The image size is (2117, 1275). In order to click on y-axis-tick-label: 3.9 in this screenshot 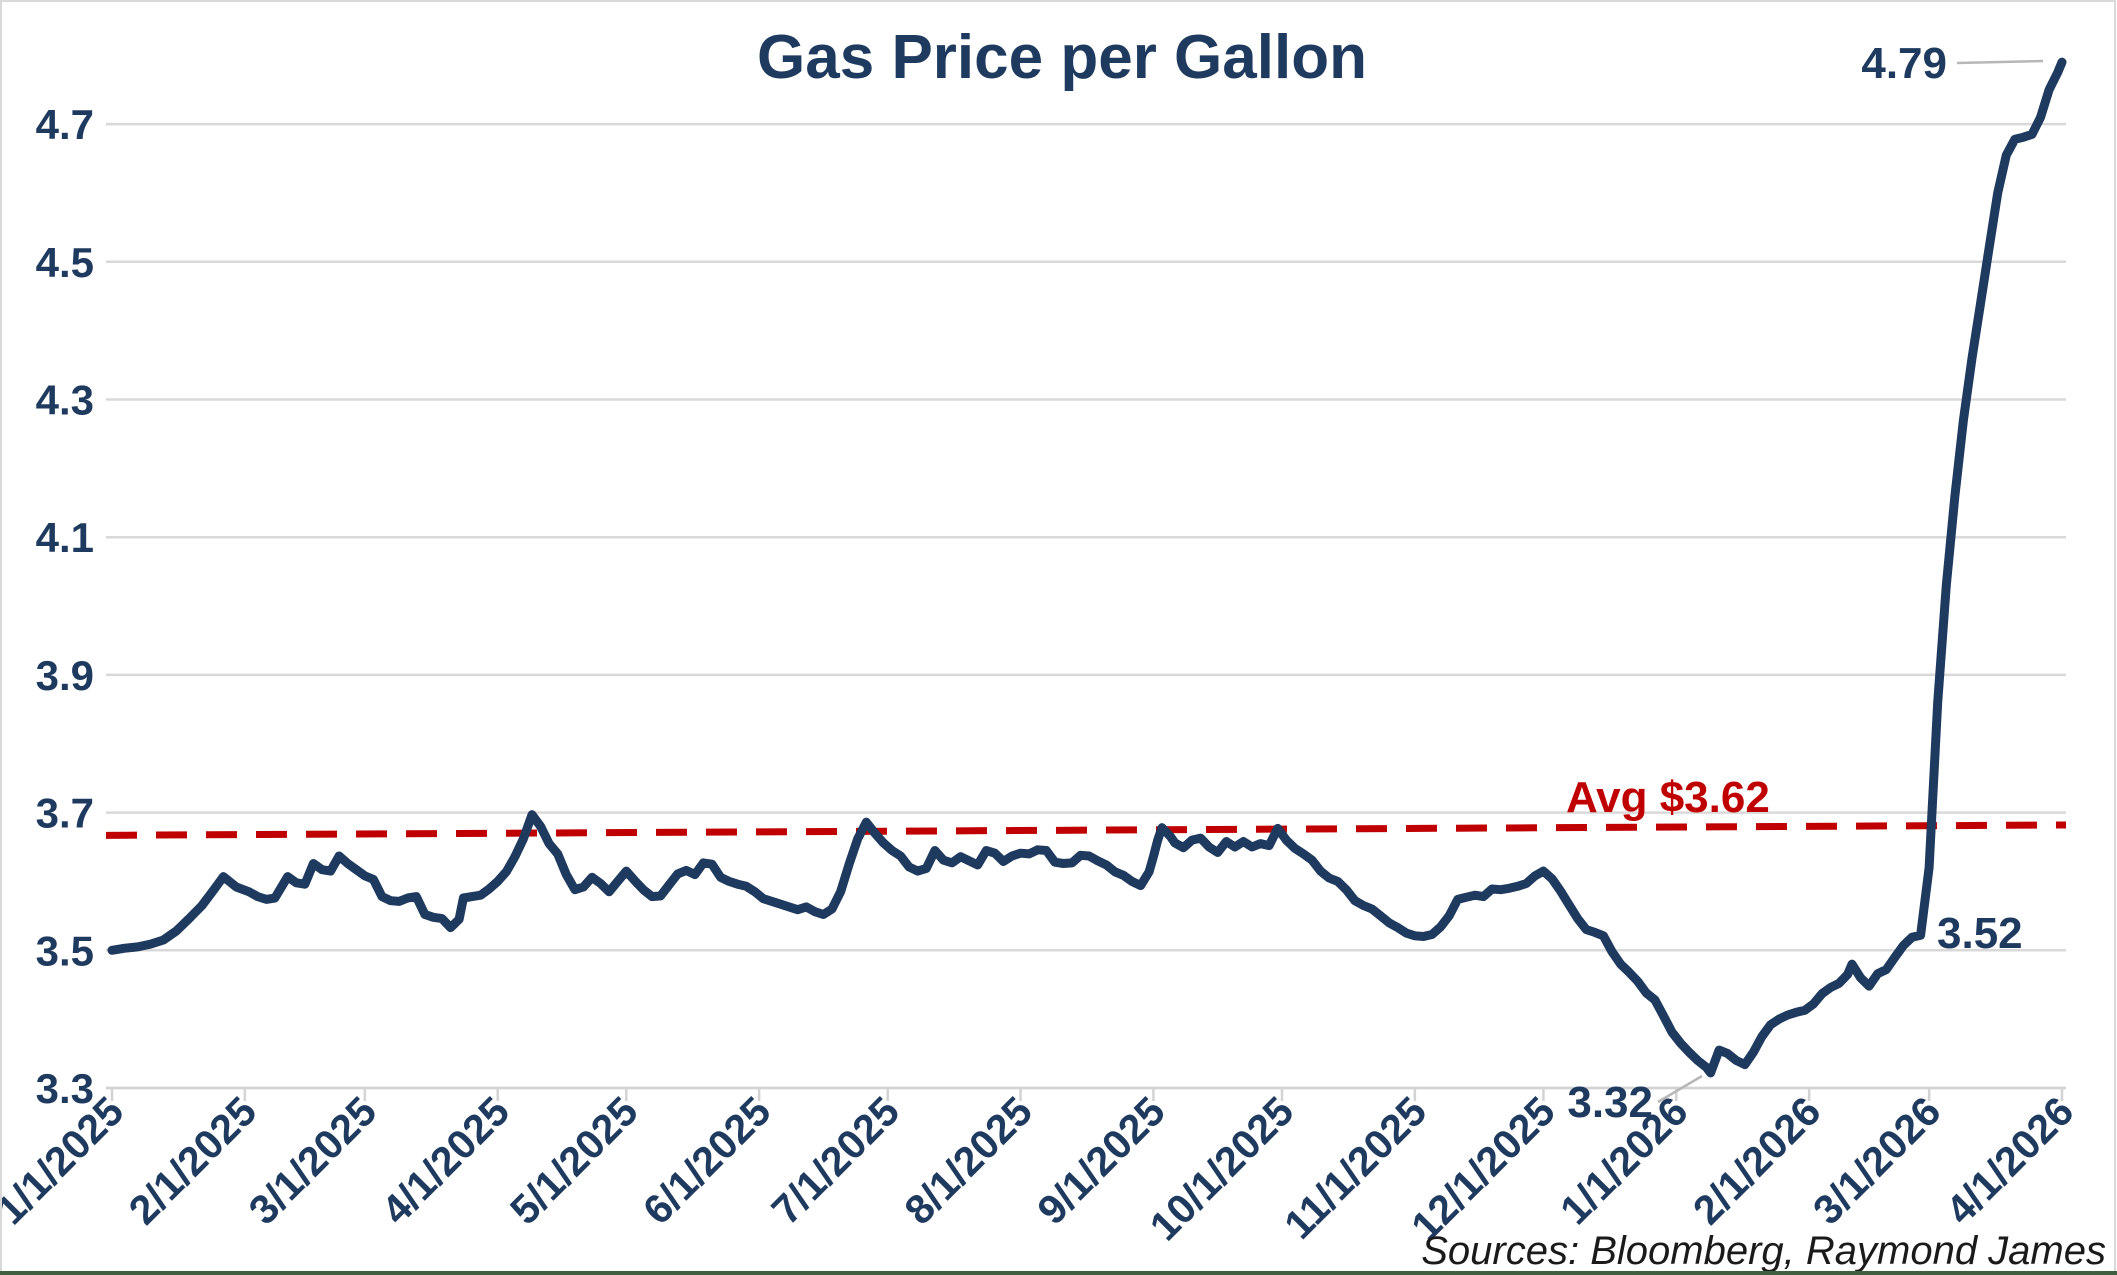, I will do `click(65, 675)`.